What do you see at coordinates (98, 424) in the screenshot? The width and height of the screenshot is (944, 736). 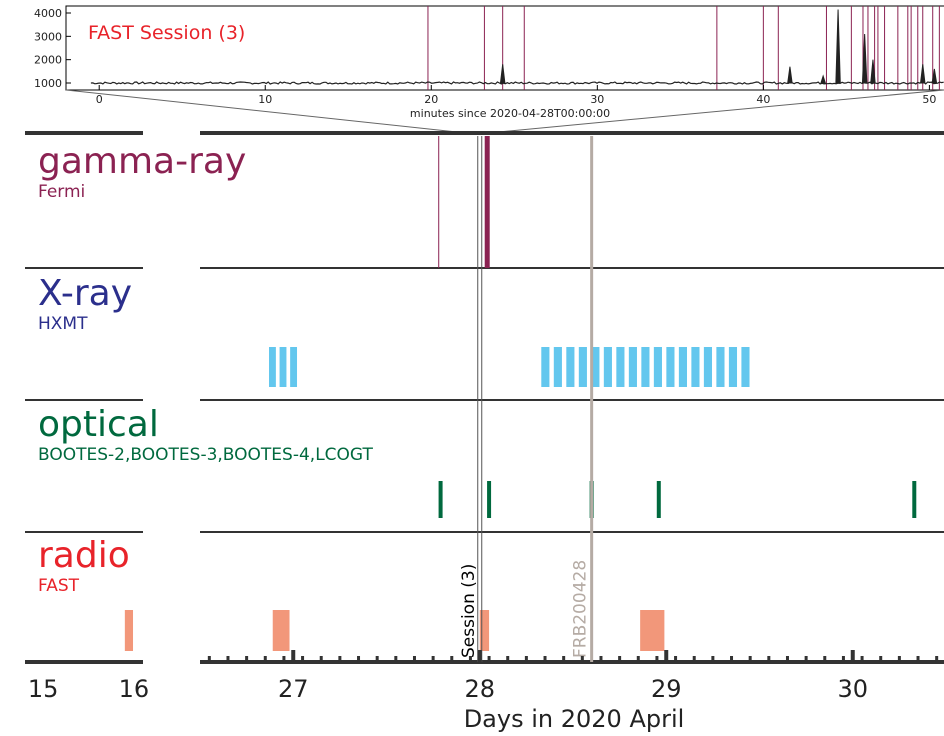 I see `band-label-optical: optical` at bounding box center [98, 424].